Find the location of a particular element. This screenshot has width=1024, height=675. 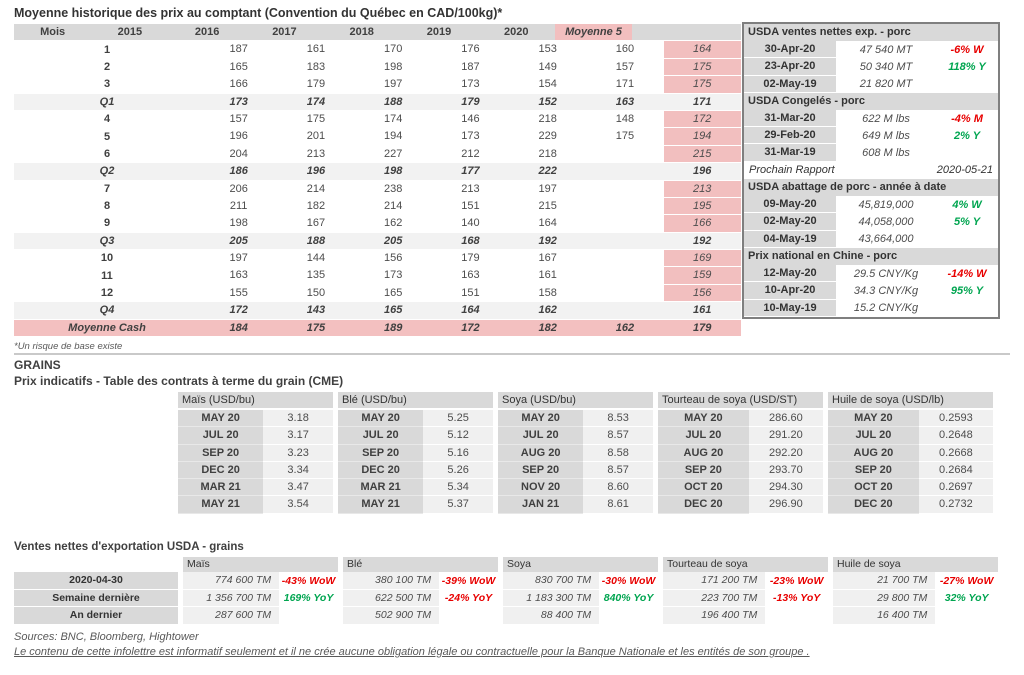

sources-note: Sources: BNC, Bloomberg, Hightower is located at coordinates (106, 637).